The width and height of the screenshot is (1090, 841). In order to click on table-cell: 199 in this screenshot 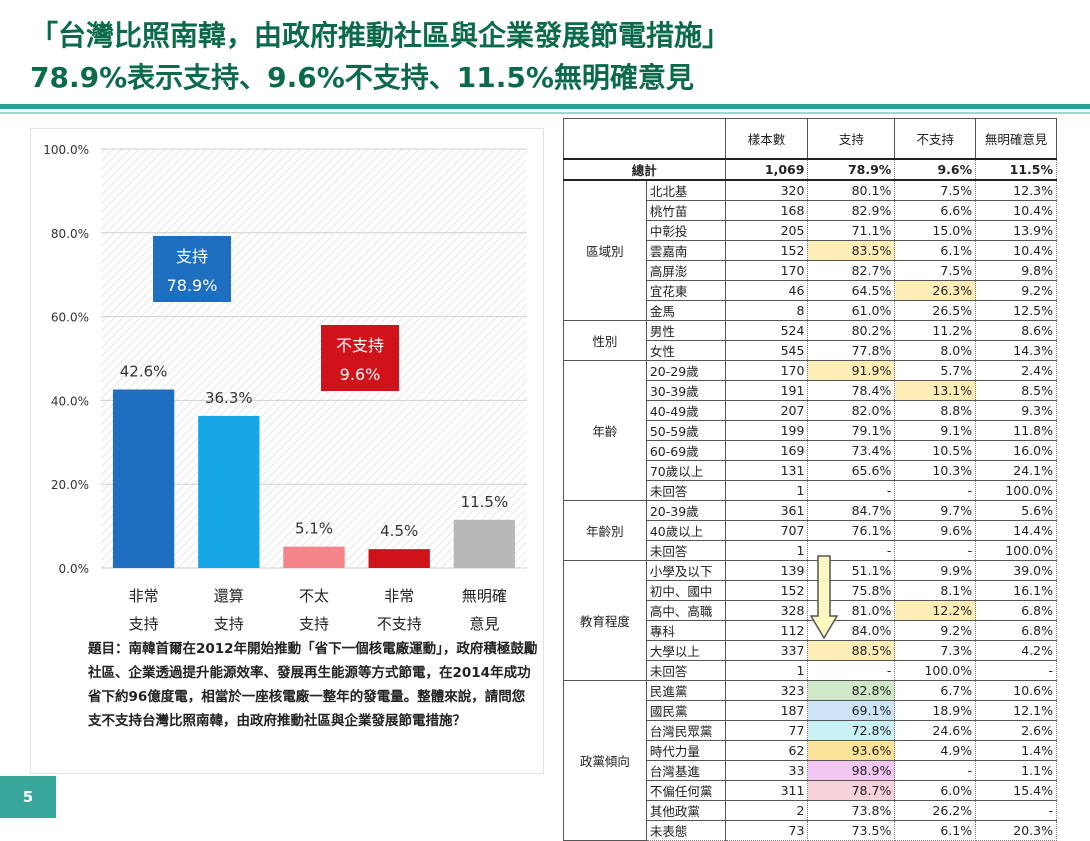, I will do `click(766, 430)`.